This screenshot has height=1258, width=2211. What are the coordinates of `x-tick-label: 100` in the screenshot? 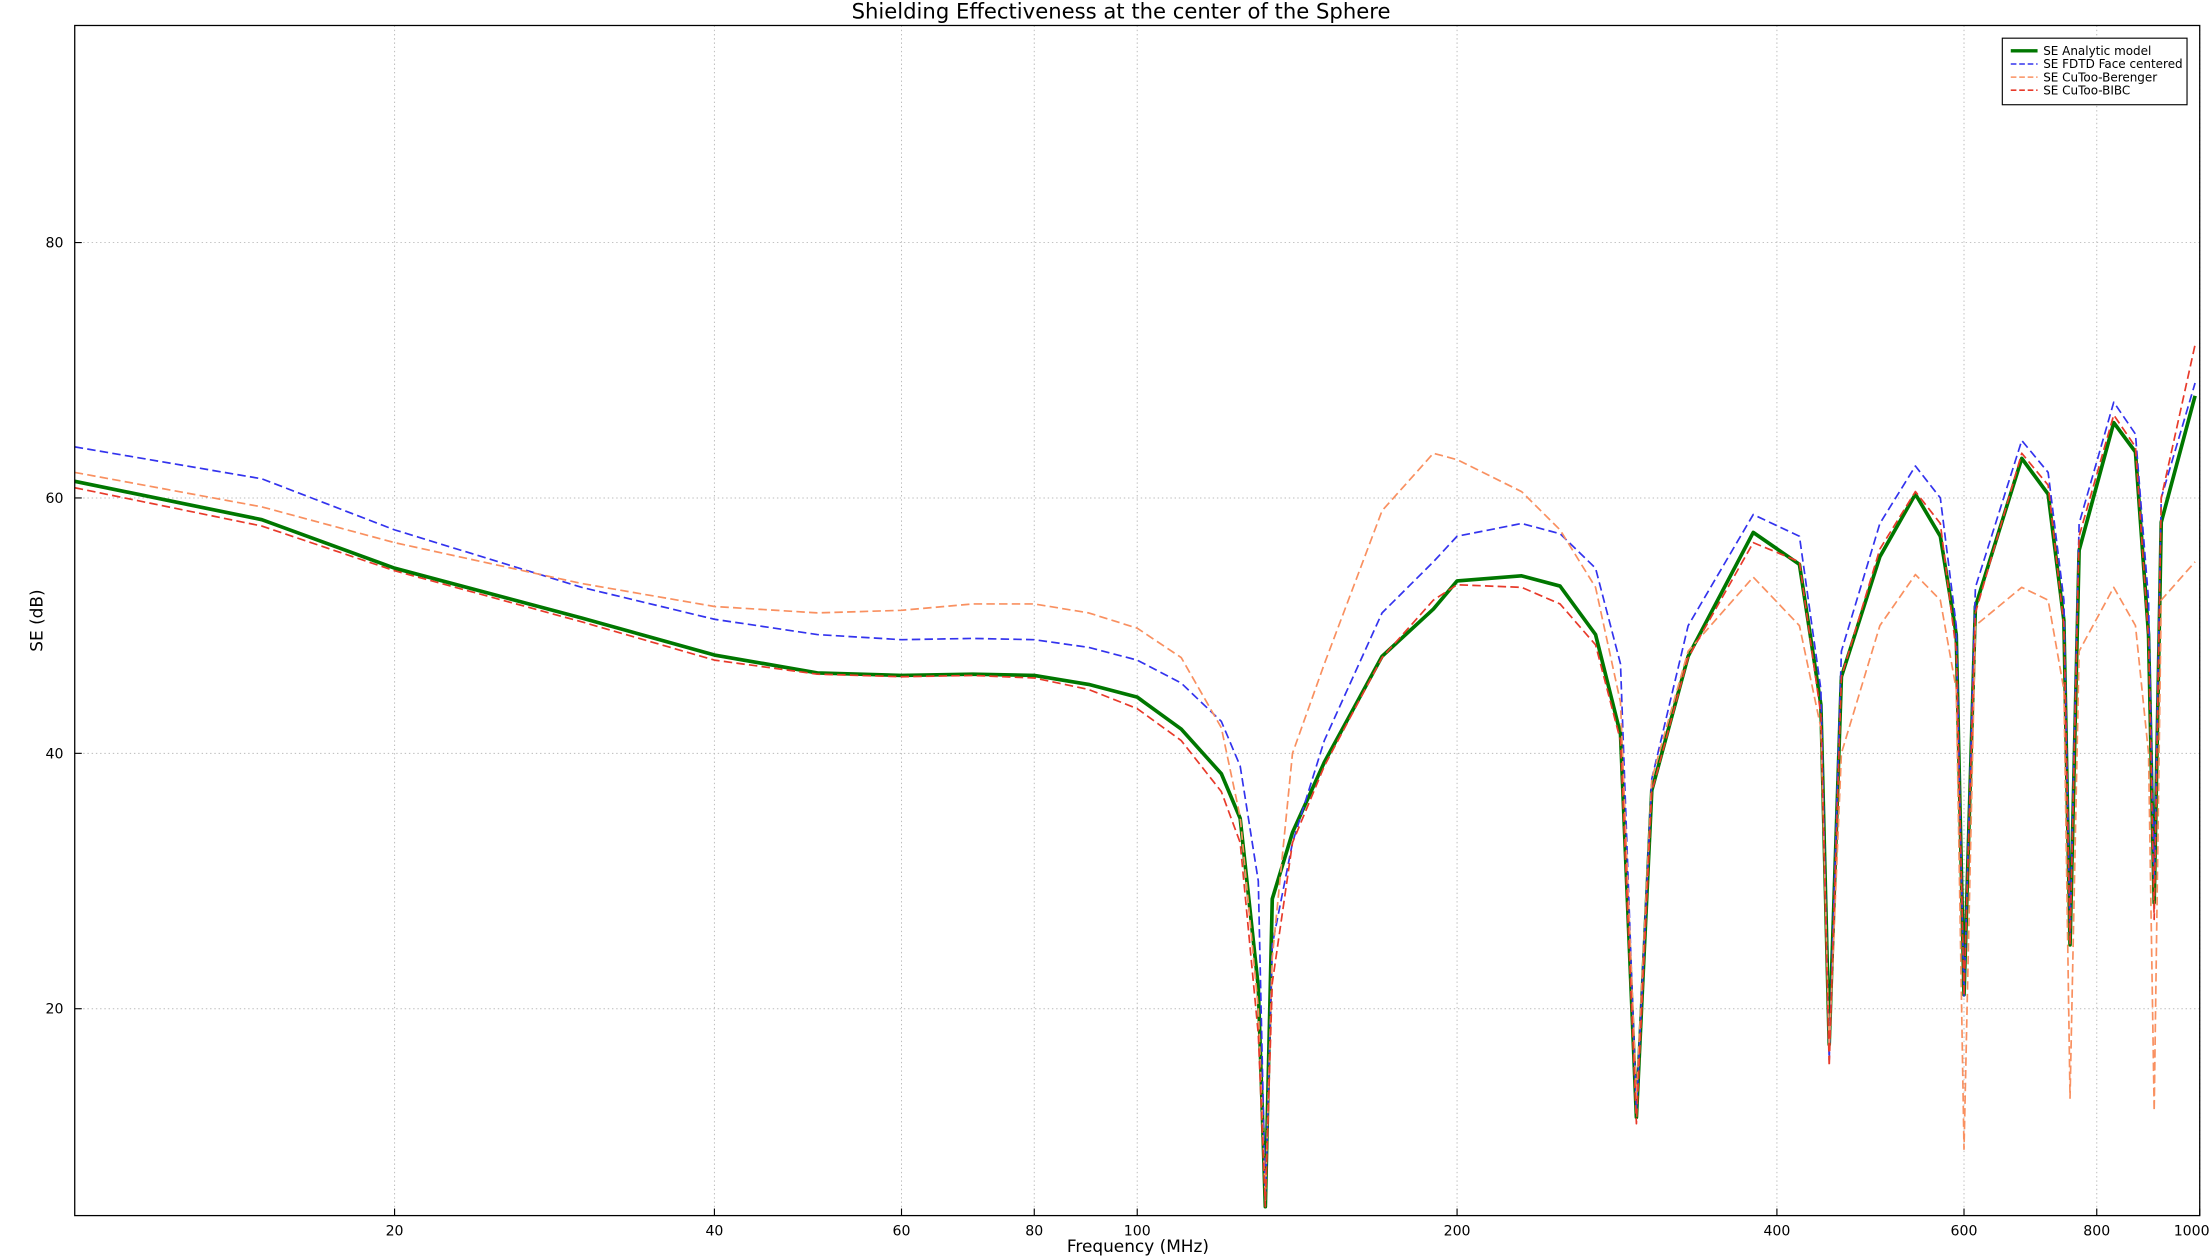 It's located at (1137, 1231).